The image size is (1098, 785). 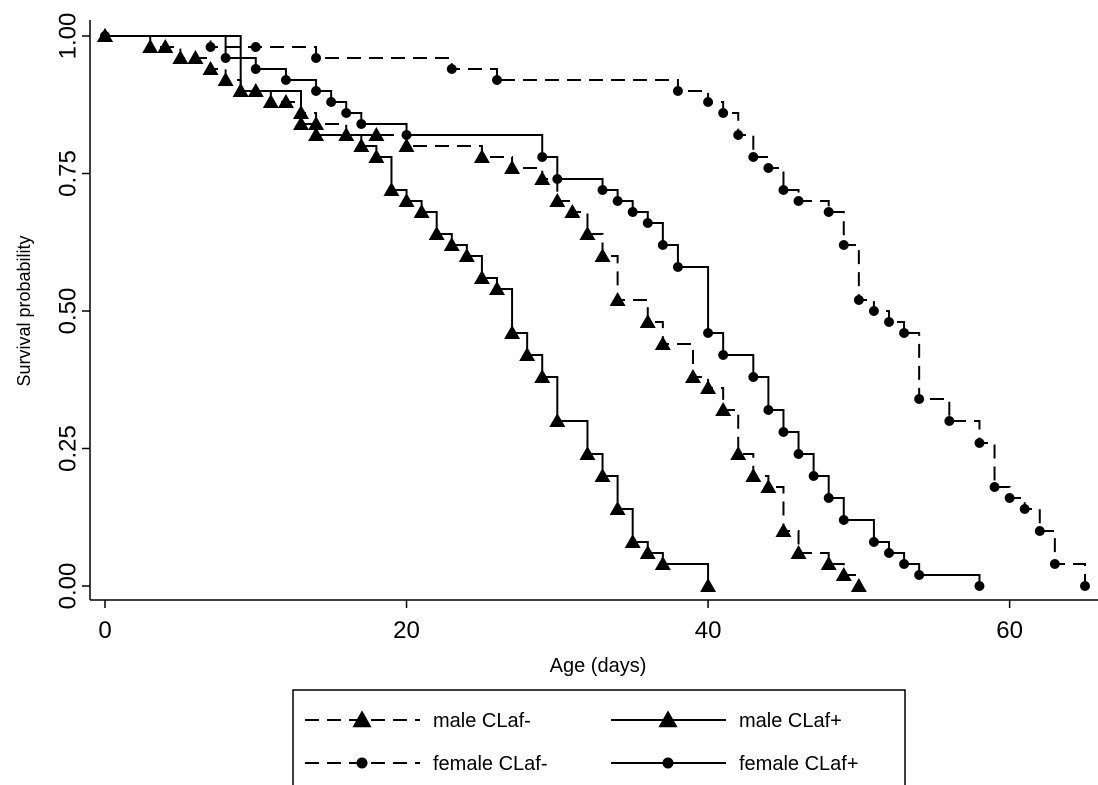 What do you see at coordinates (406, 630) in the screenshot?
I see `x-tick-label: 20` at bounding box center [406, 630].